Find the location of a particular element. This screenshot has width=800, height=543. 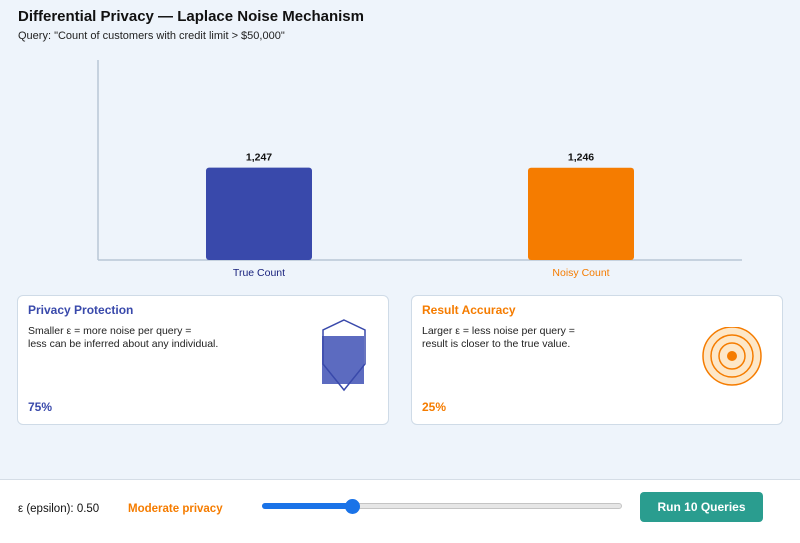

privacy-card-text-line: Smaller ε = more noise per query = is located at coordinates (110, 331).